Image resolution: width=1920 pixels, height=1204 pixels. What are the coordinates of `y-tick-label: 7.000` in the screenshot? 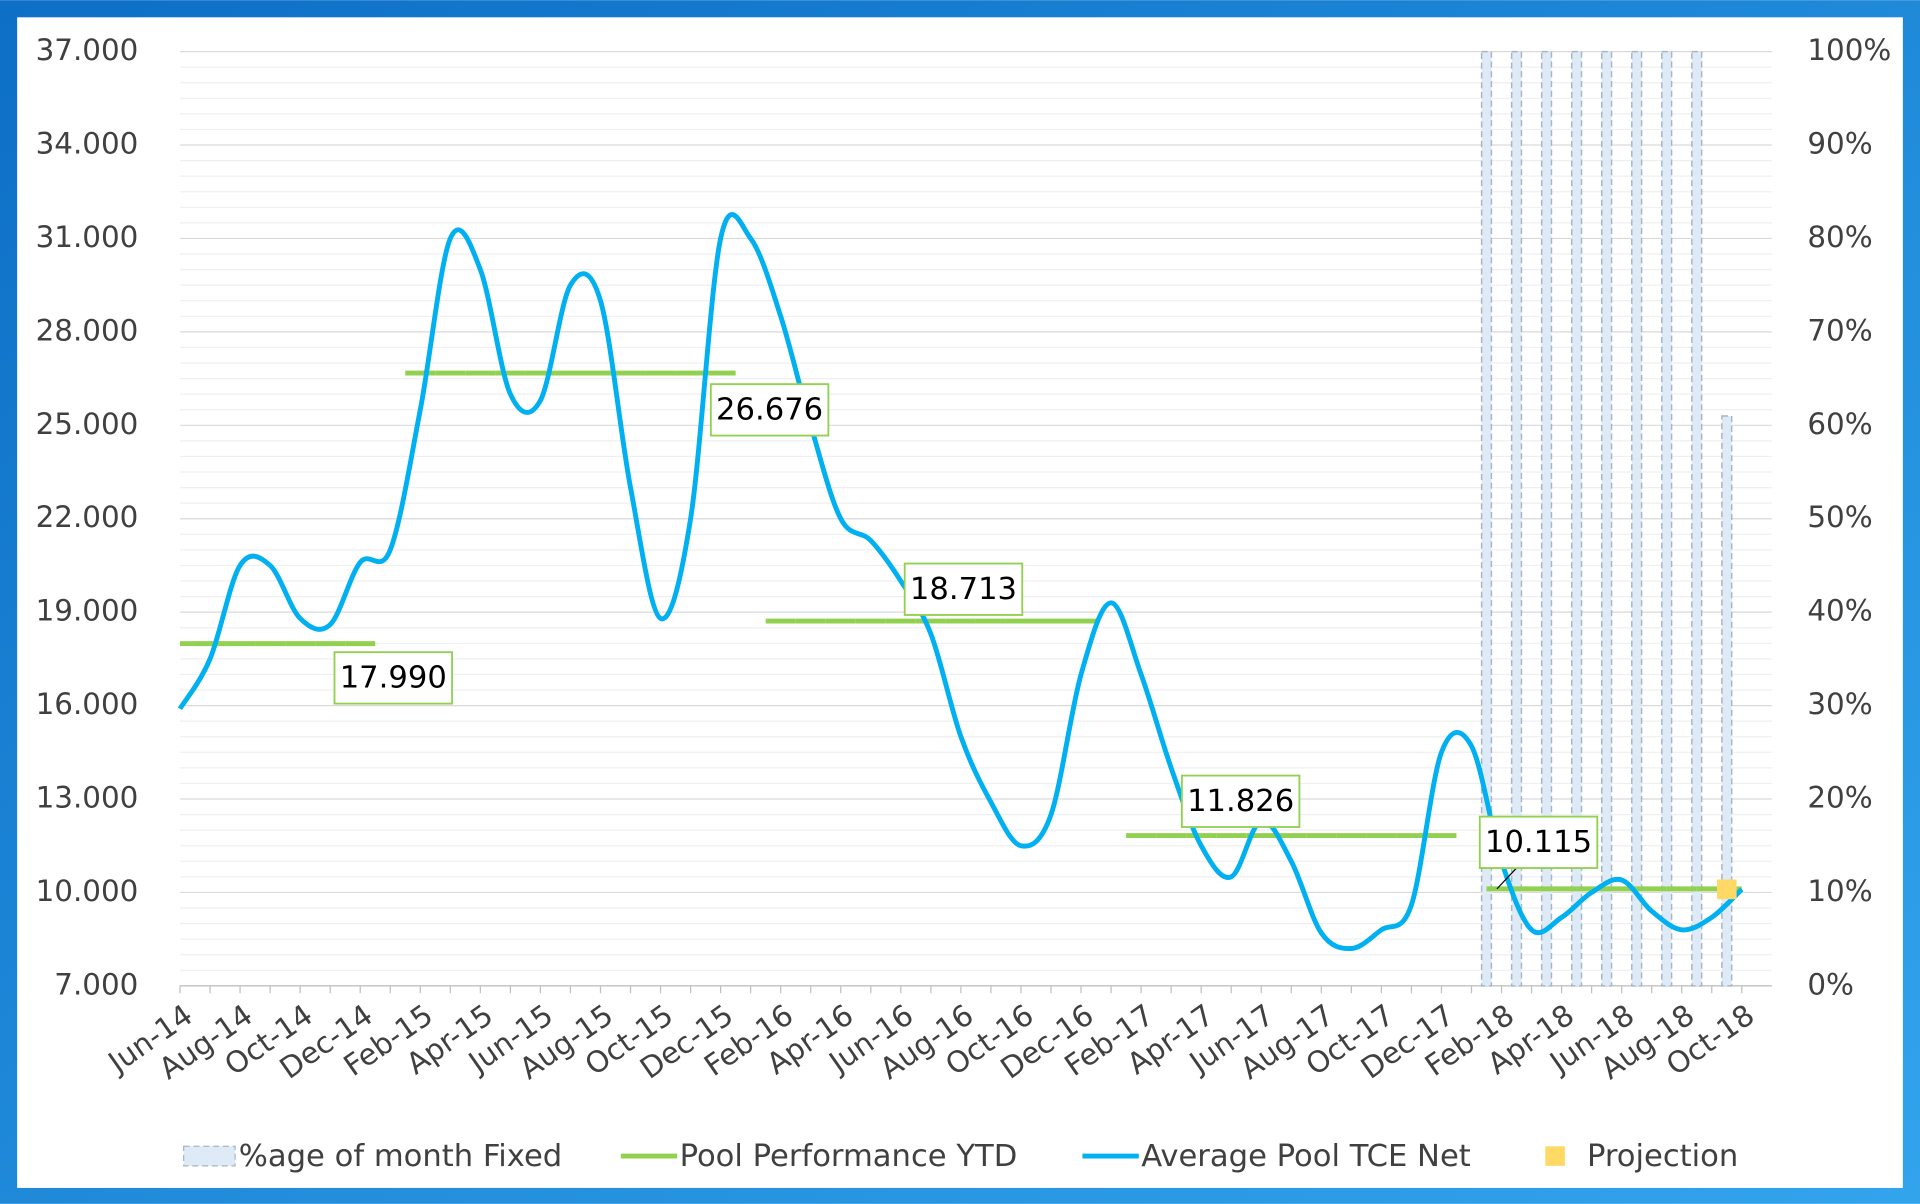 It's located at (96, 984).